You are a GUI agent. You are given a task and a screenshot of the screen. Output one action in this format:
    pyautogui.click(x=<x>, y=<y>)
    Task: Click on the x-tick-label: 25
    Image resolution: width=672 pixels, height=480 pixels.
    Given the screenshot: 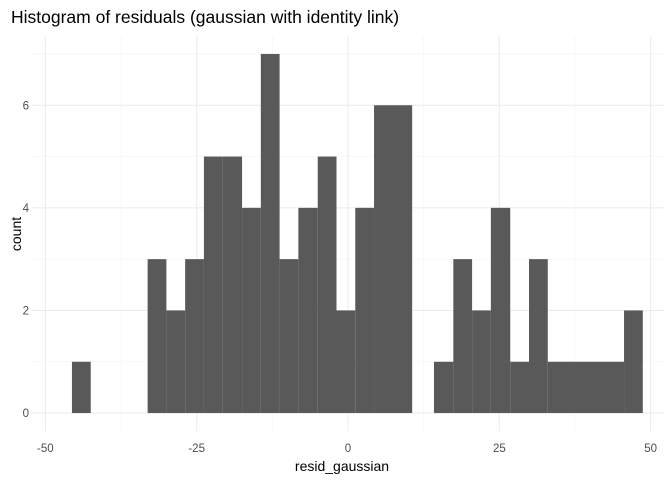 What is the action you would take?
    pyautogui.click(x=499, y=449)
    